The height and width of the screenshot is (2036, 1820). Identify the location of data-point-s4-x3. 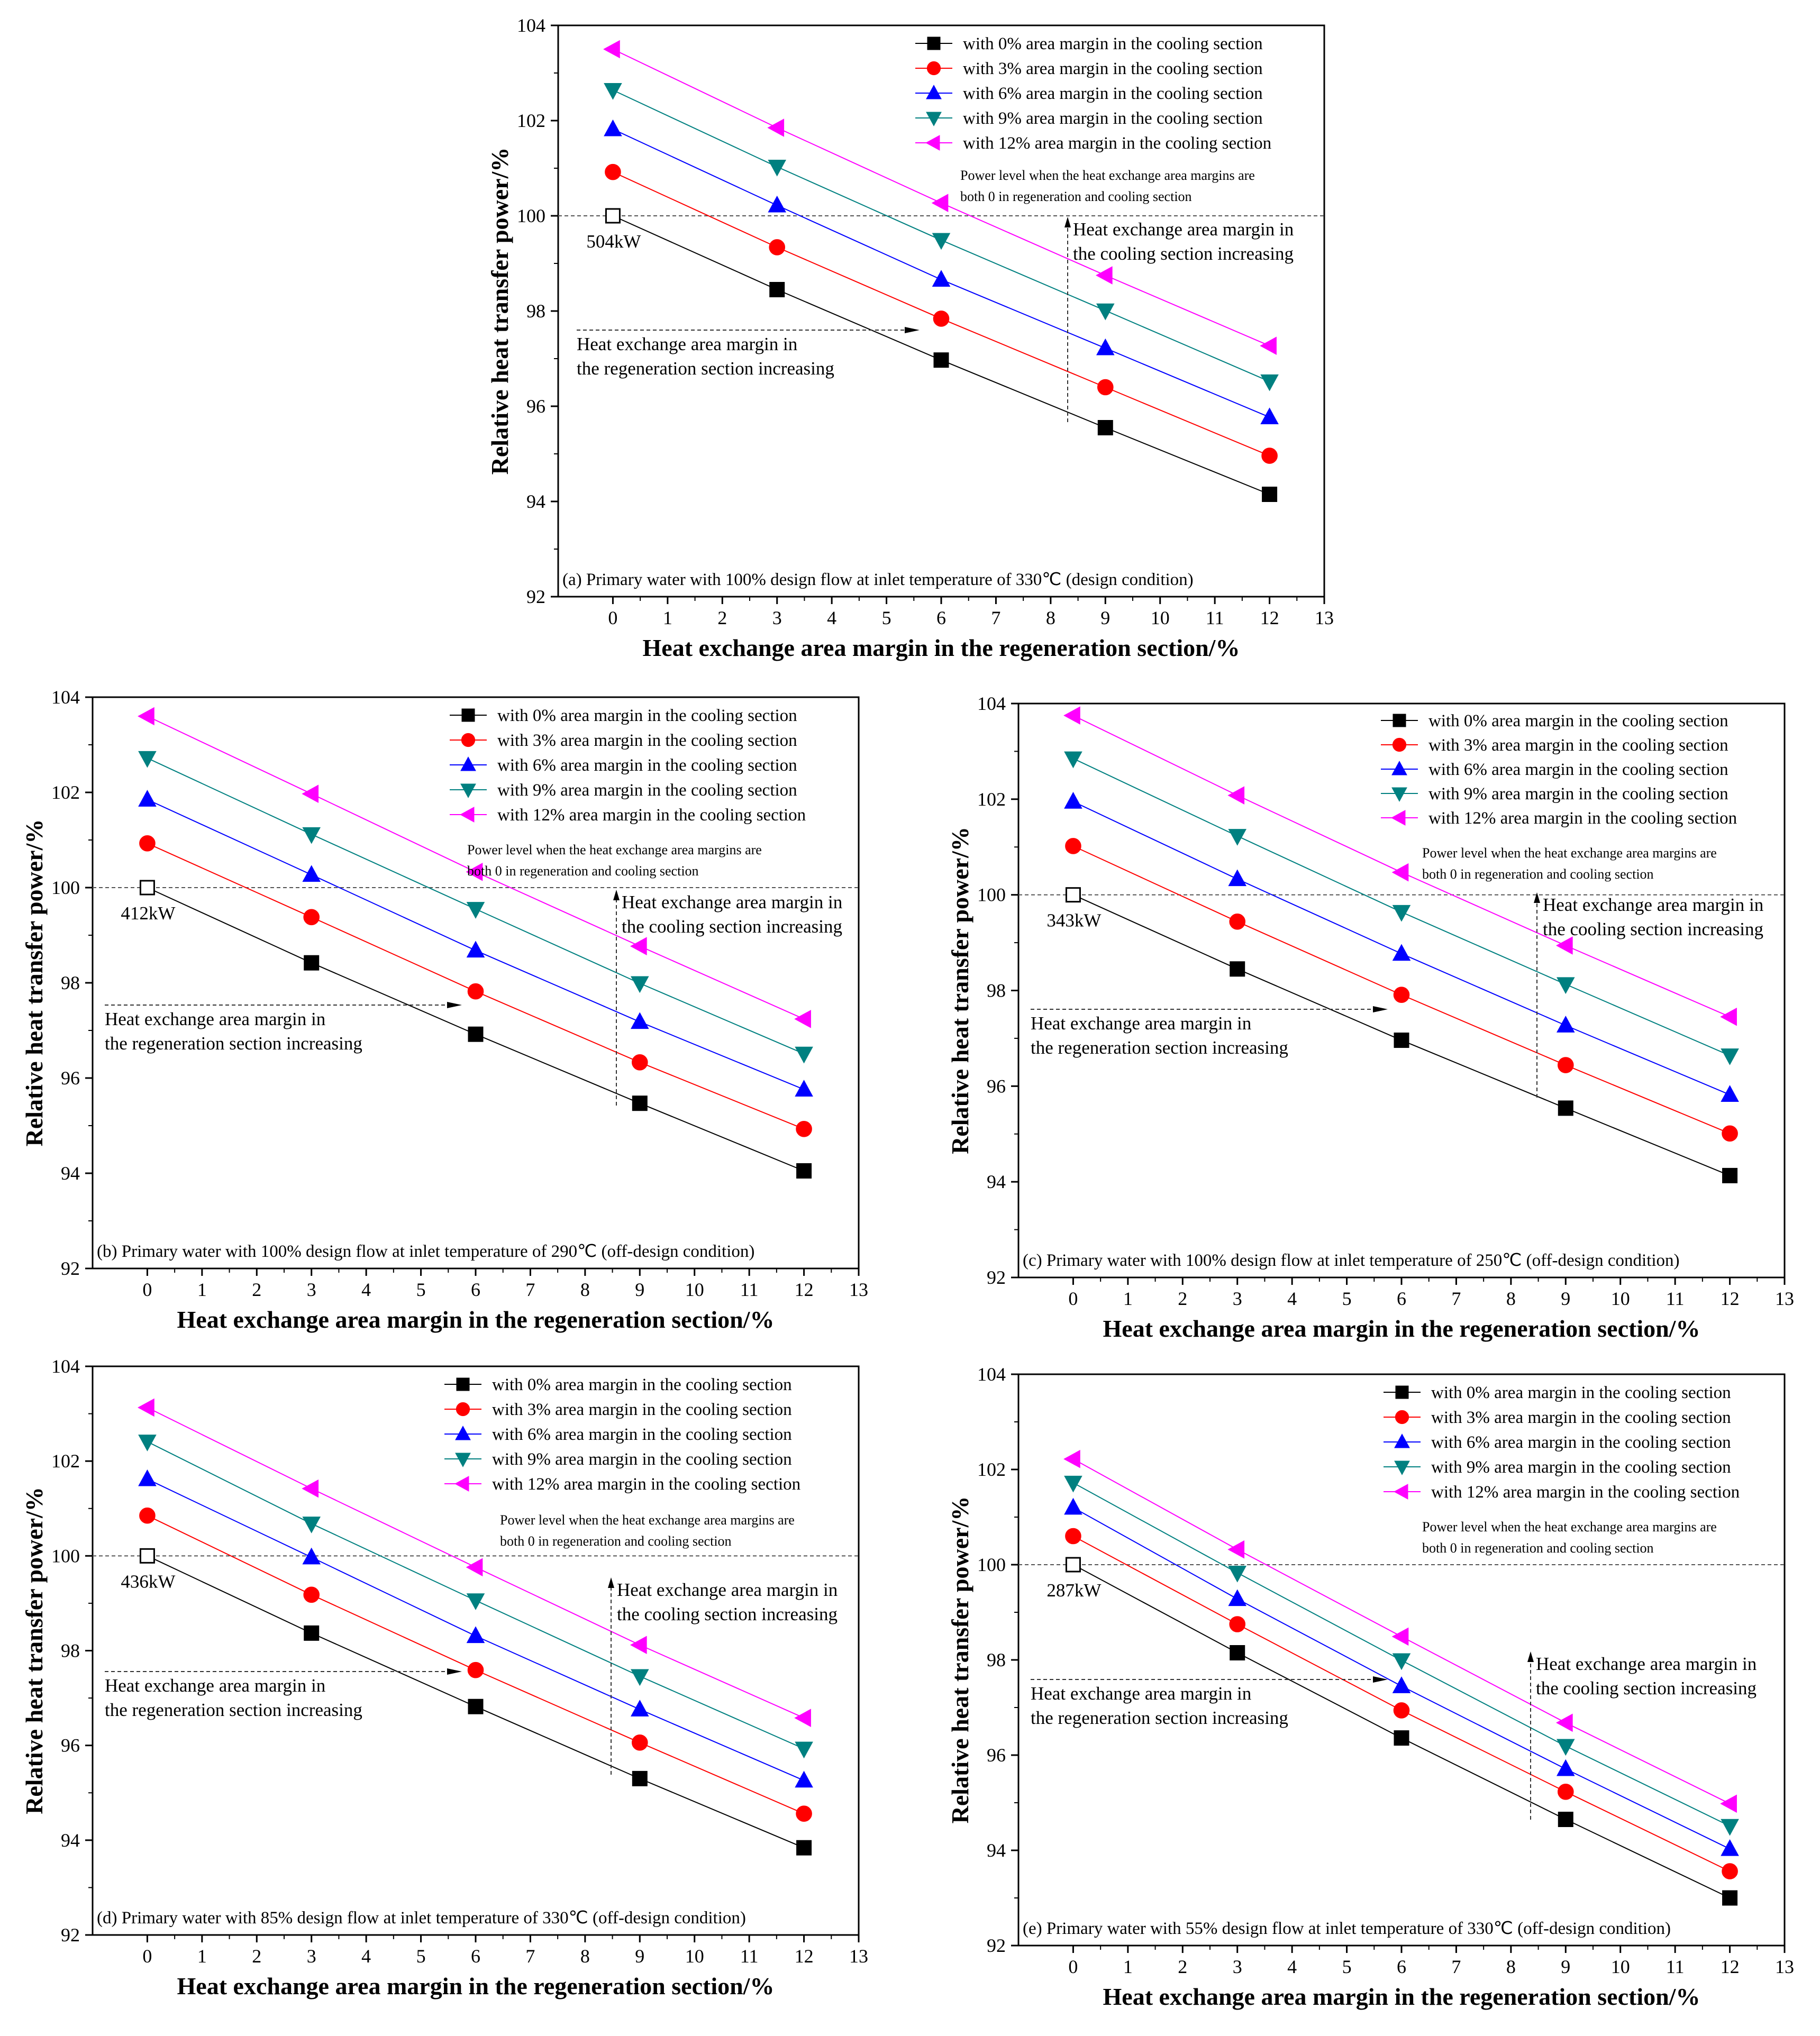
(310, 1488).